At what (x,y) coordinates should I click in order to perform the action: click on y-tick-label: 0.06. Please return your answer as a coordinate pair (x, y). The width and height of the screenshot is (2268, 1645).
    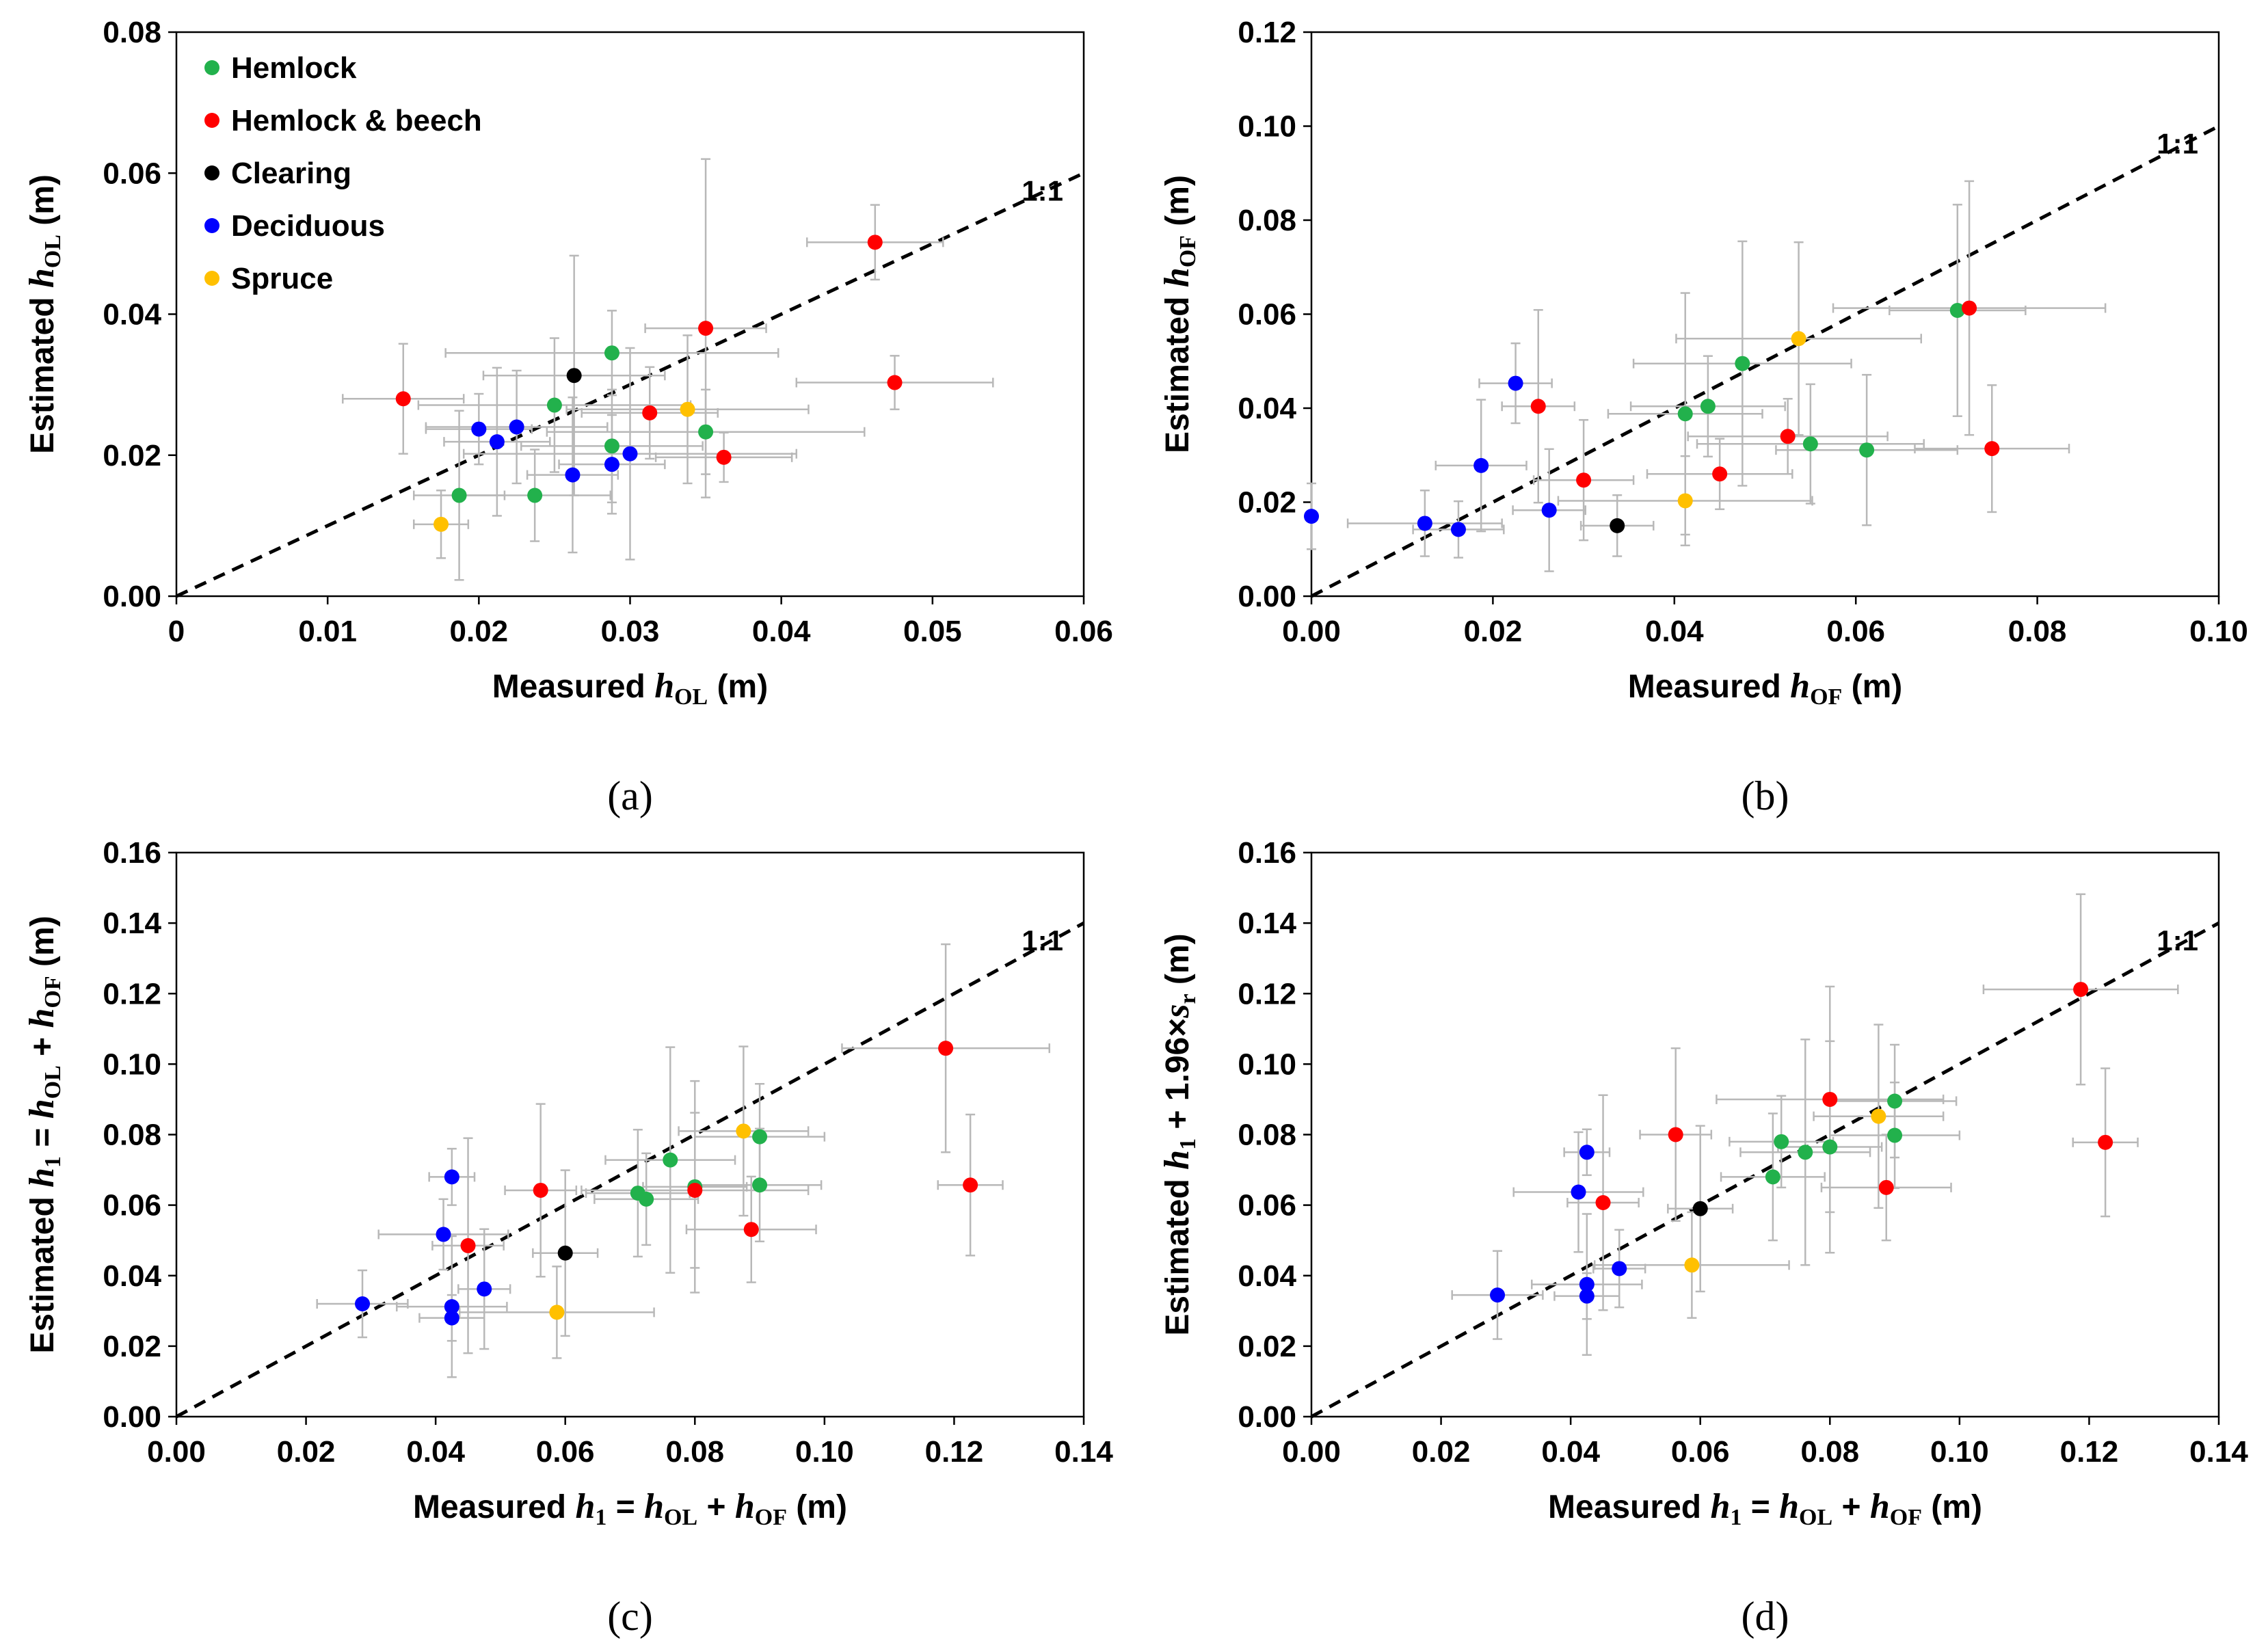
    Looking at the image, I should click on (132, 174).